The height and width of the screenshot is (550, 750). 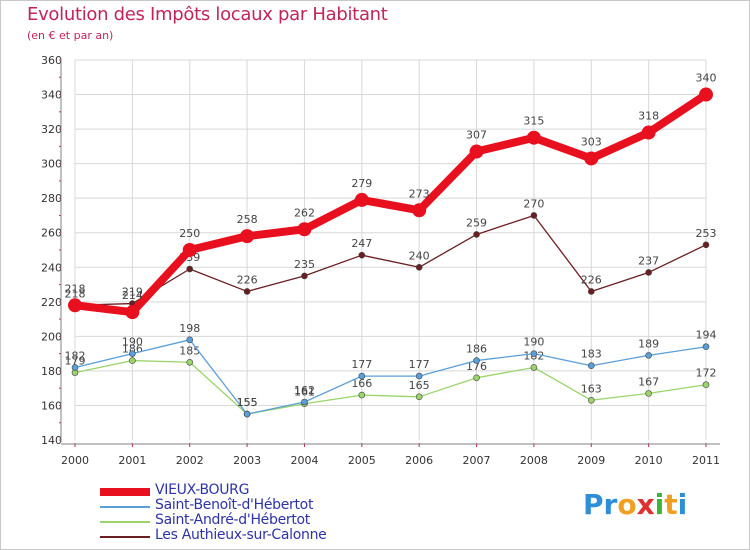 What do you see at coordinates (610, 504) in the screenshot?
I see `logo-letter: r` at bounding box center [610, 504].